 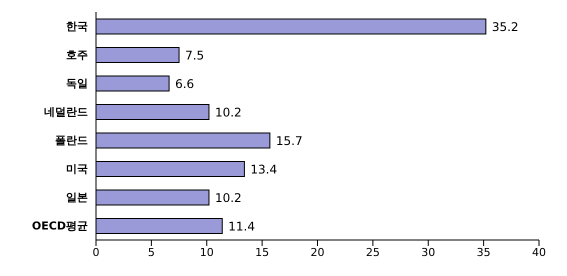 I want to click on y-tick-label: 폴란드, so click(x=71, y=141).